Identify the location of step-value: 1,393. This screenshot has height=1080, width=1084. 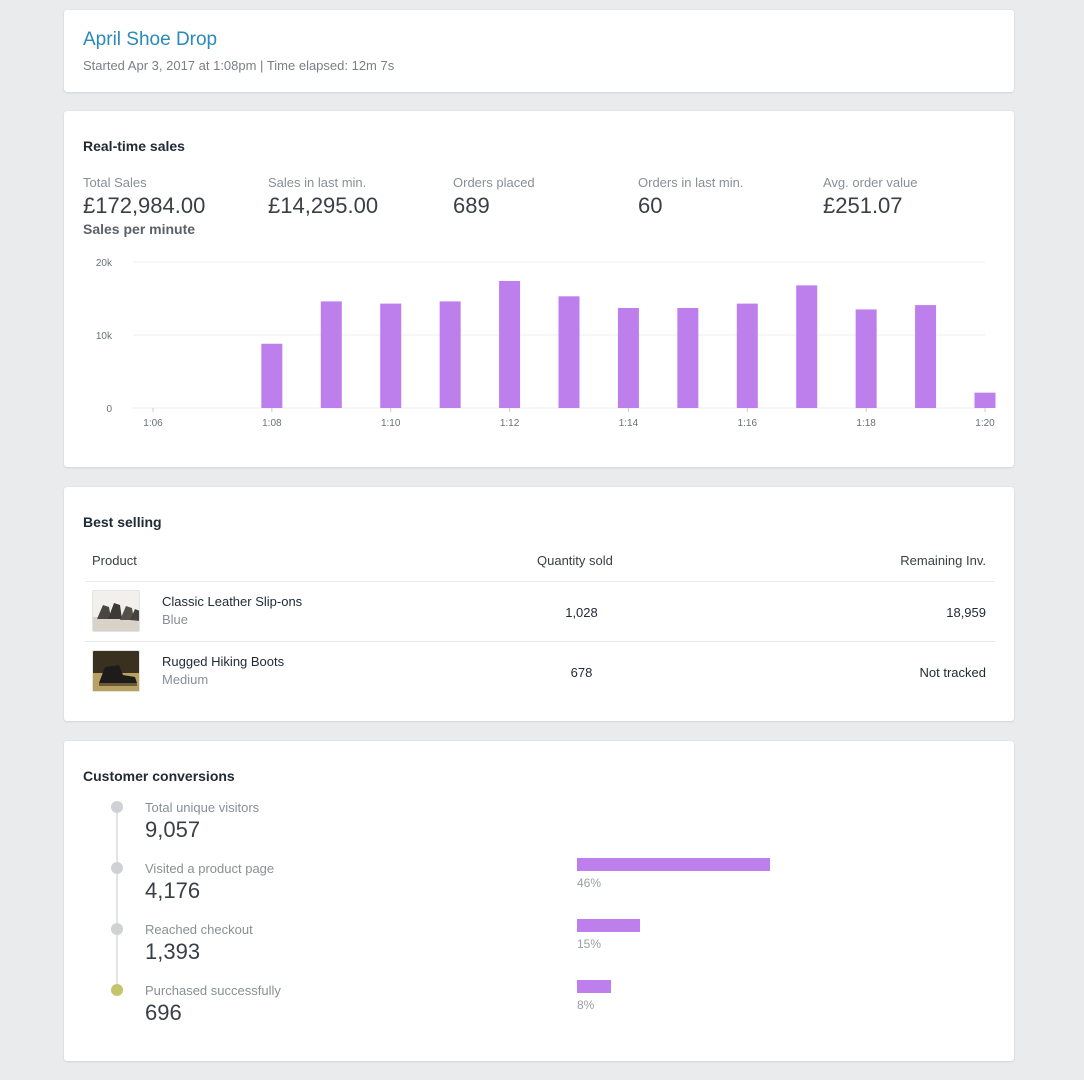
(173, 951).